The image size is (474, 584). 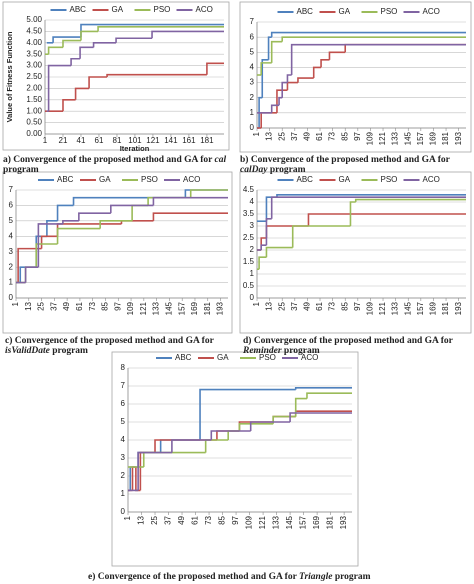 What do you see at coordinates (135, 140) in the screenshot?
I see `x-tick-label: 101` at bounding box center [135, 140].